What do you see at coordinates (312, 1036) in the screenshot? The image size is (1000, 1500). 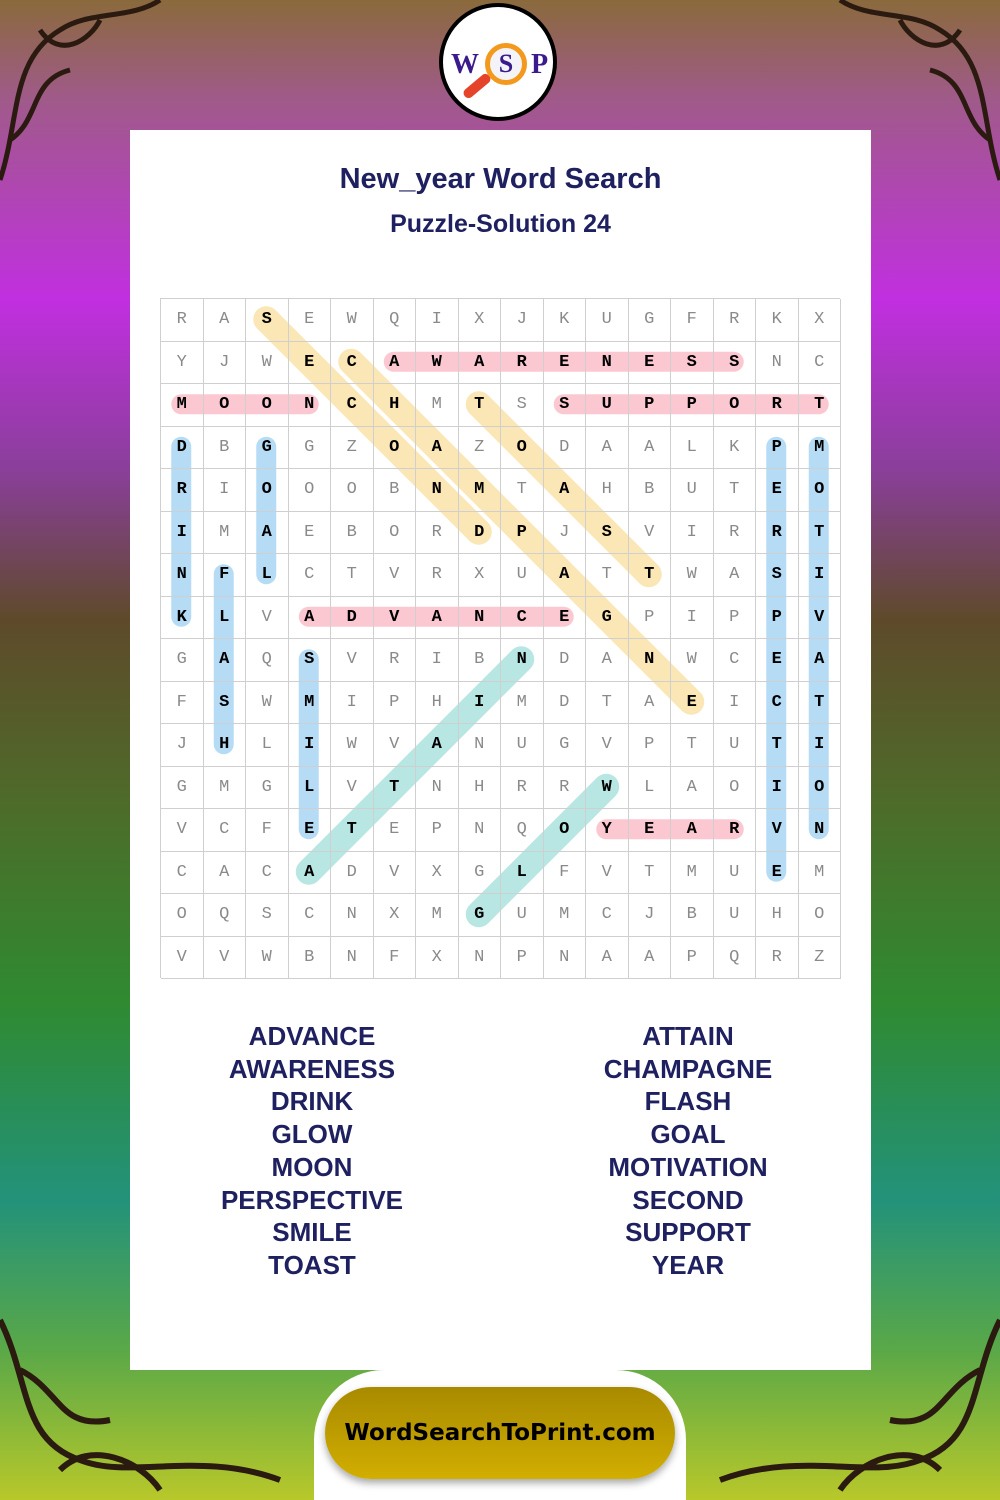 I see `word-list-item: ADVANCE` at bounding box center [312, 1036].